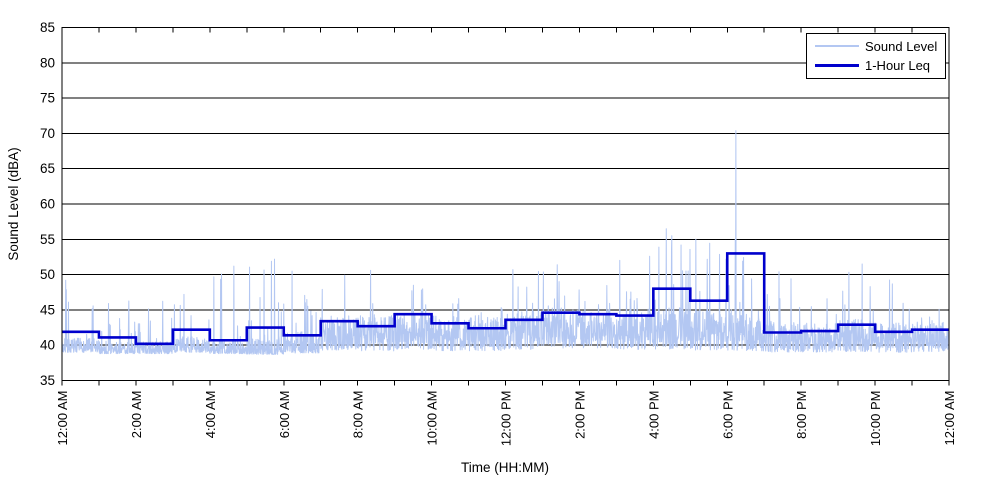 This screenshot has height=500, width=1000. I want to click on y-tick-label: 85, so click(47, 27).